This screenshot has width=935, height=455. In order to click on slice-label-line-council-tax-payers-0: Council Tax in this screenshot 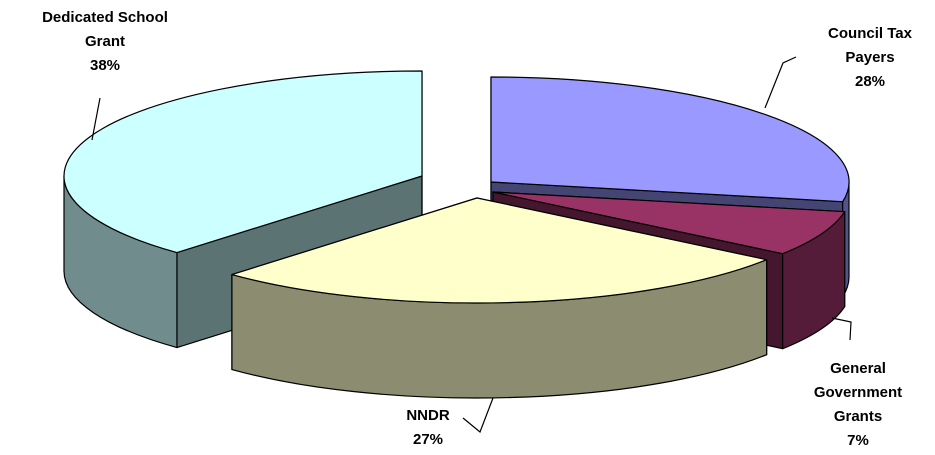, I will do `click(870, 33)`.